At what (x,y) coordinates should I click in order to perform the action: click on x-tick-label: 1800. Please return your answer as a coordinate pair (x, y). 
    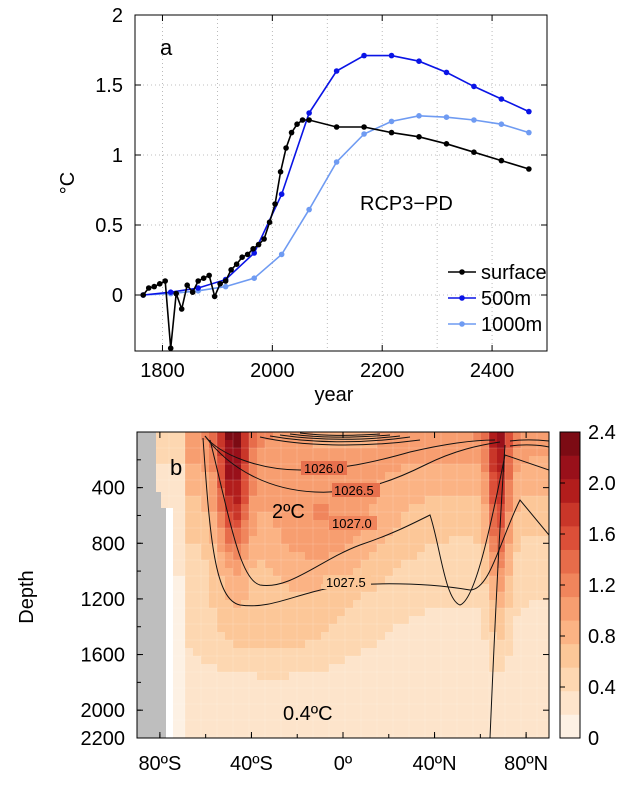
    Looking at the image, I should click on (162, 371).